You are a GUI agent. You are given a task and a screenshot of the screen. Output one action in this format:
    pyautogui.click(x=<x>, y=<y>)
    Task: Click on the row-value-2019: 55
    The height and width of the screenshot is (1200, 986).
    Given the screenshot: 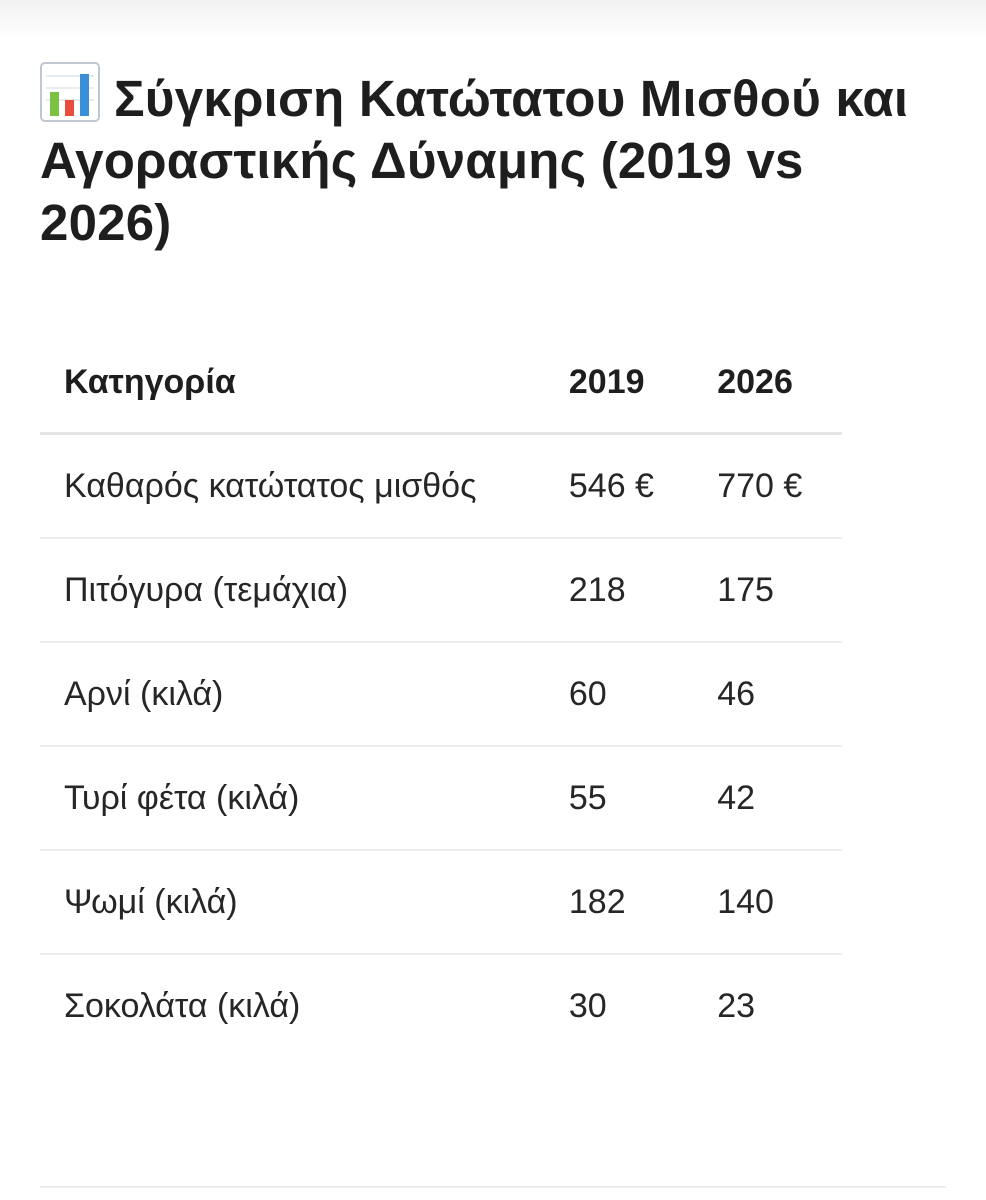 What is the action you would take?
    pyautogui.click(x=628, y=798)
    